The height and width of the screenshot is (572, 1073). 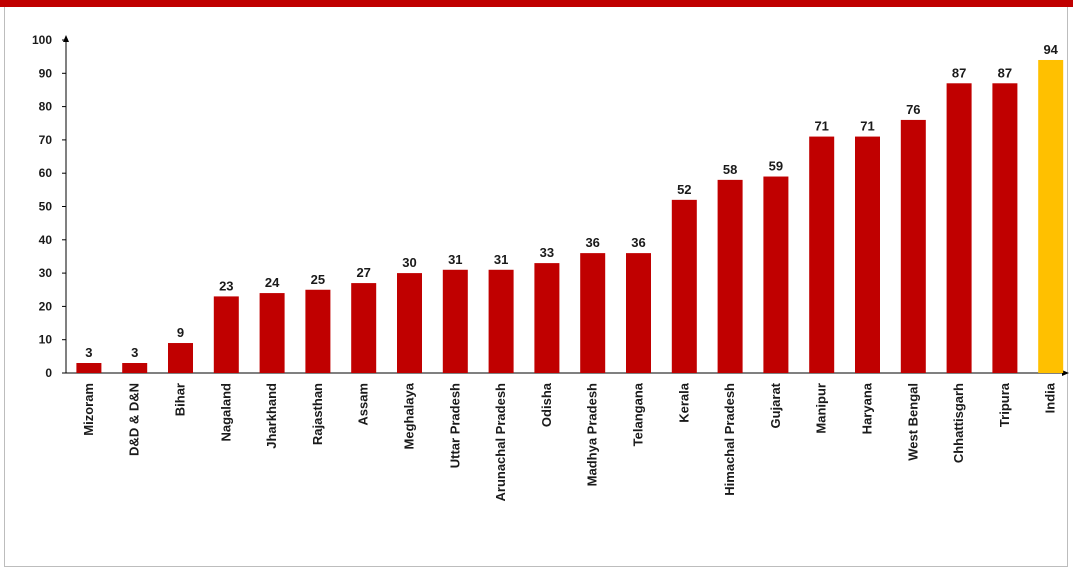 What do you see at coordinates (42, 40) in the screenshot?
I see `y-tick-label: 100` at bounding box center [42, 40].